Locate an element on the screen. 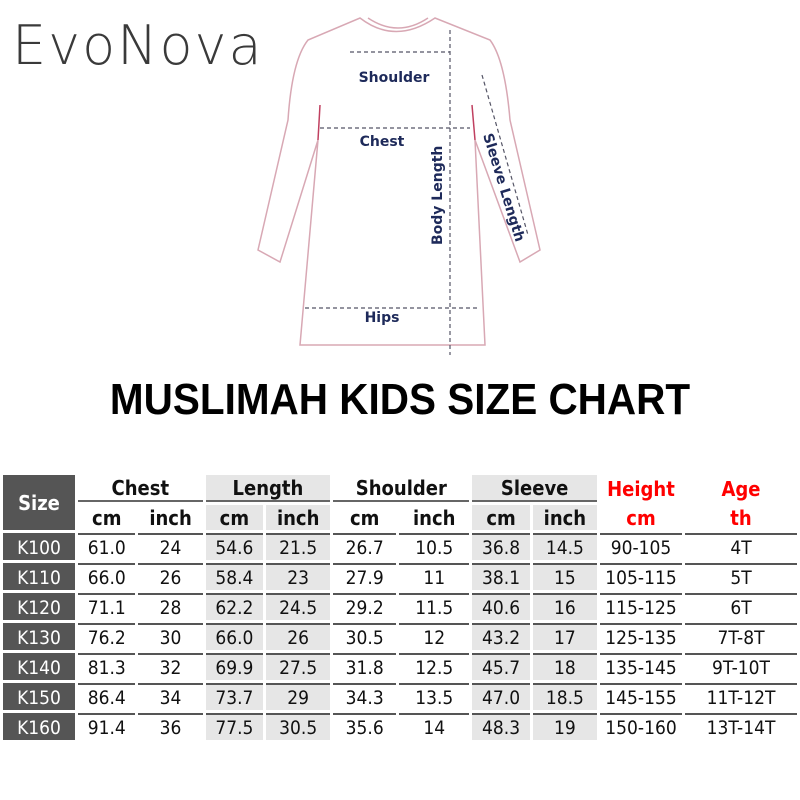  table-cell: 18.5 is located at coordinates (564, 696).